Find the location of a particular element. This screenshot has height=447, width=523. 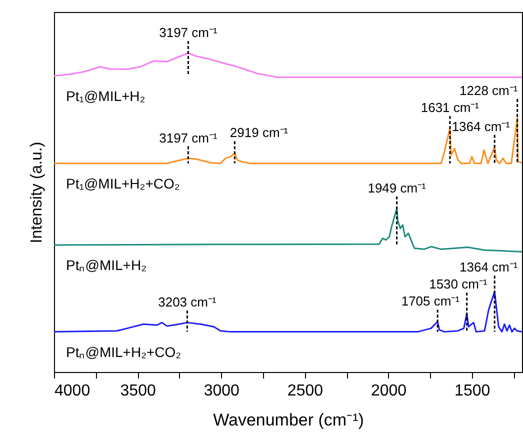

series-label: Pt₁@MIL+H₂+CO₂ is located at coordinates (123, 183).